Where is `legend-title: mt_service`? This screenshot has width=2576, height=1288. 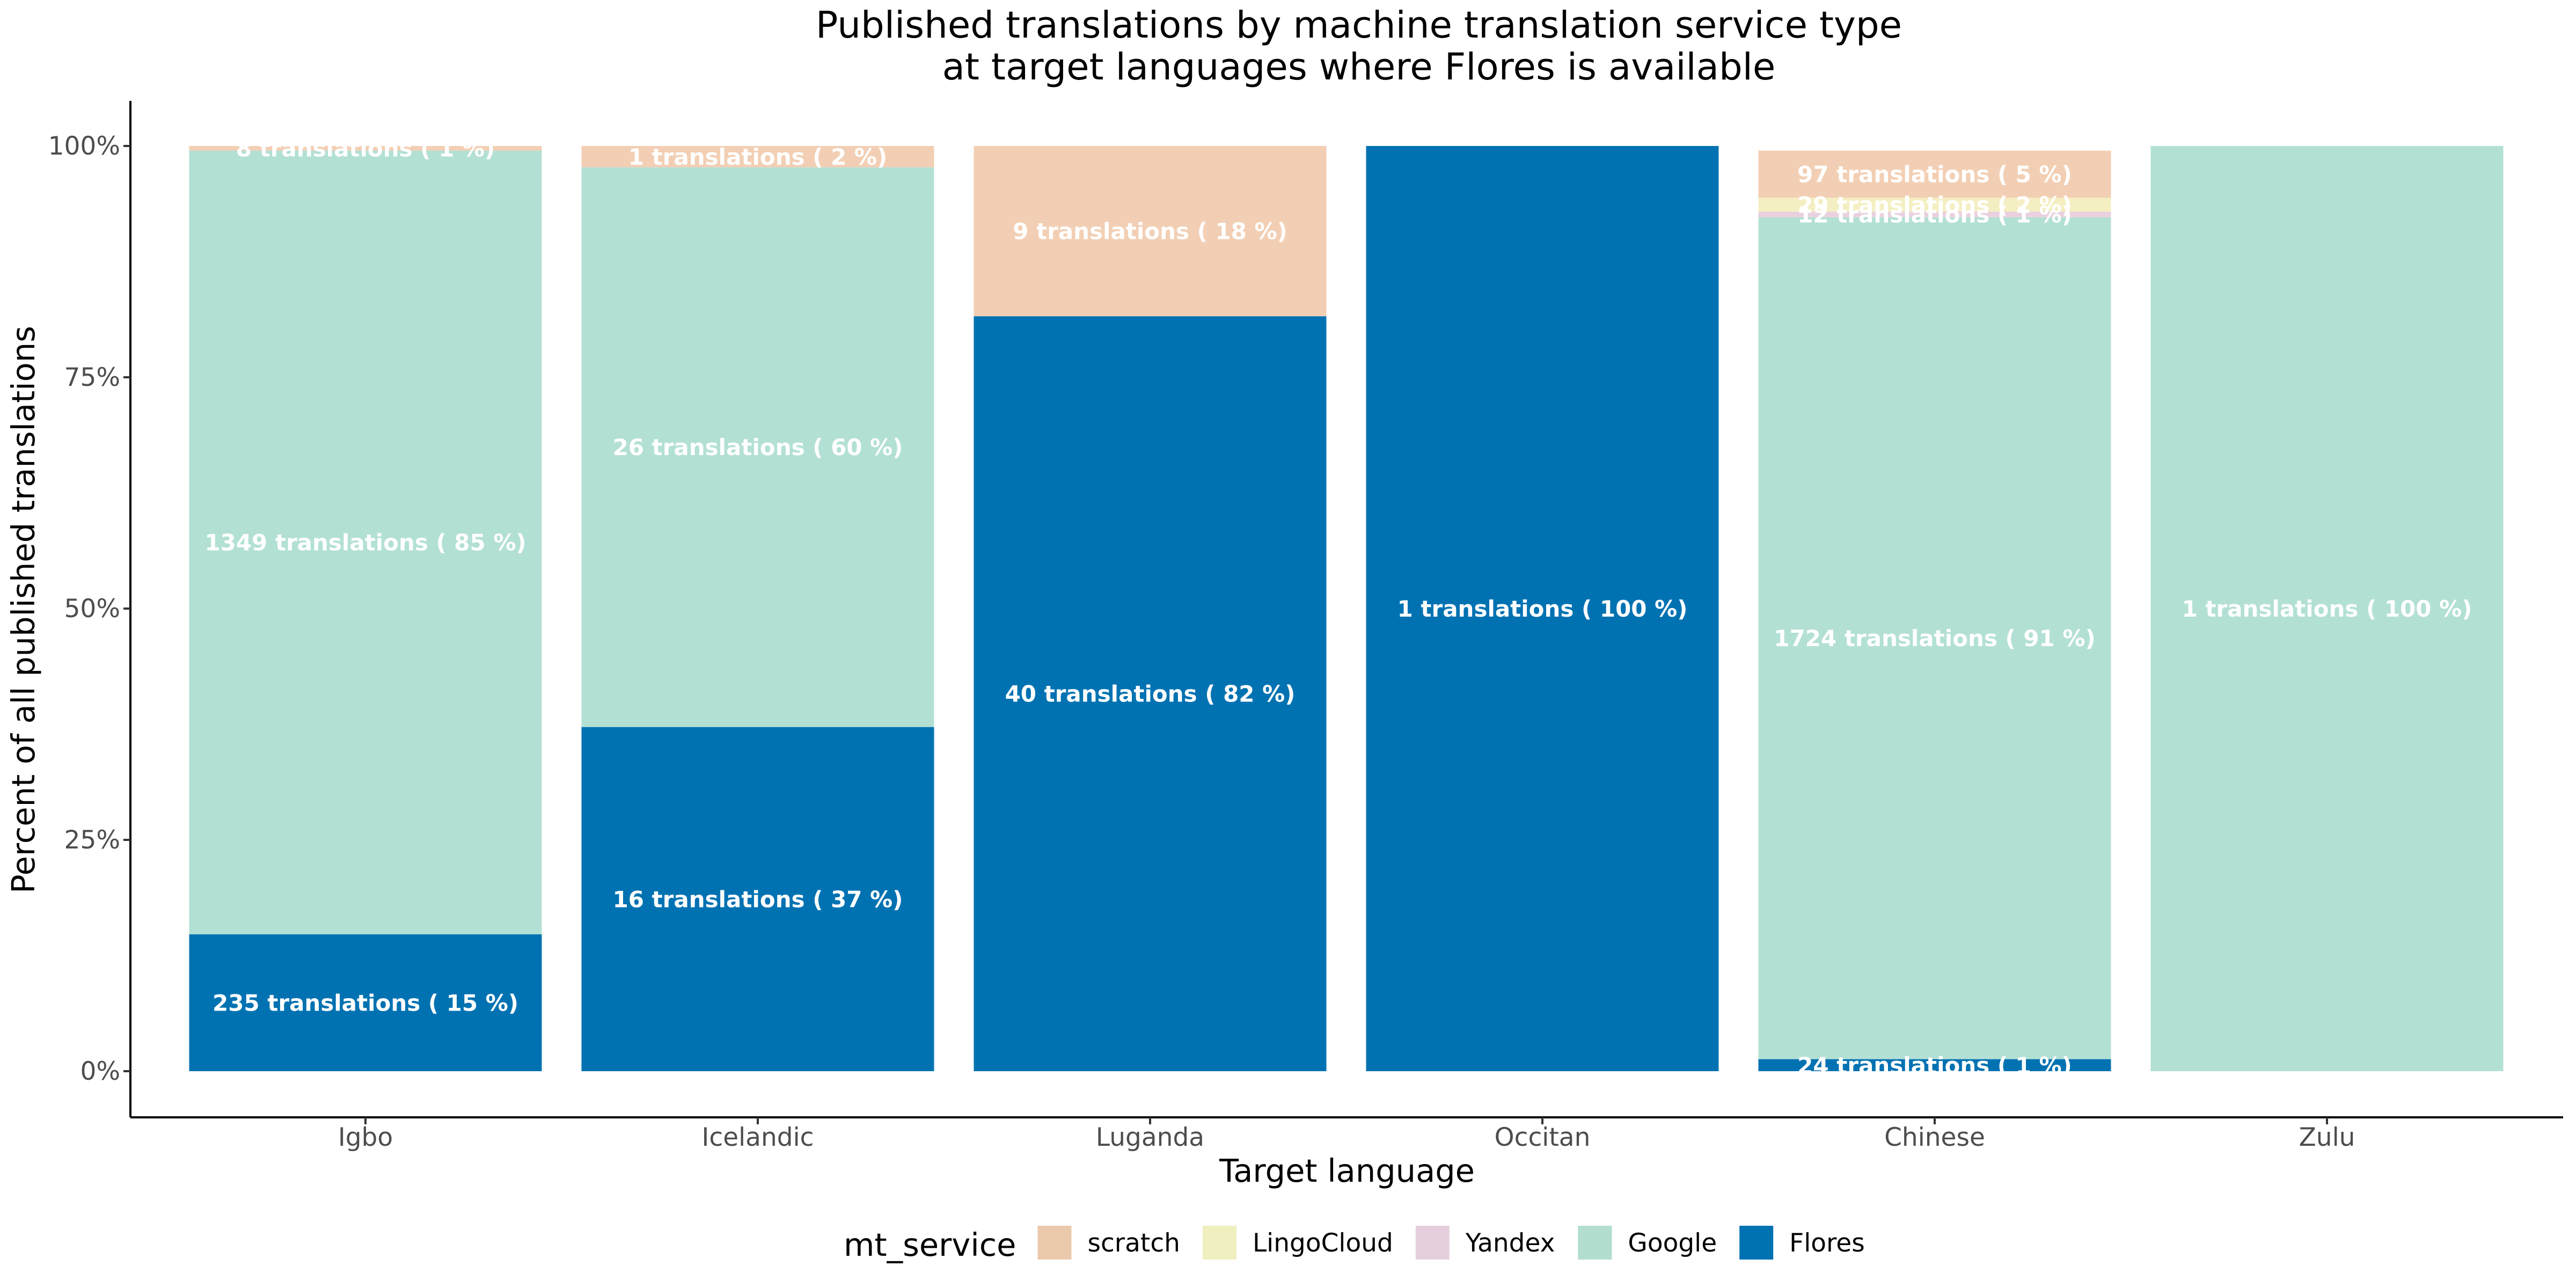 legend-title: mt_service is located at coordinates (930, 1244).